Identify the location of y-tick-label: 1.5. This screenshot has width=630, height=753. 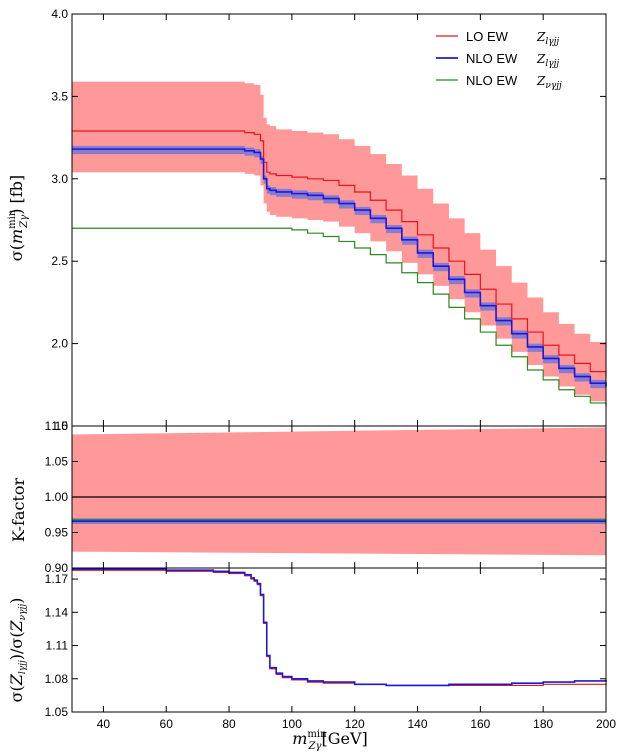
(59, 426).